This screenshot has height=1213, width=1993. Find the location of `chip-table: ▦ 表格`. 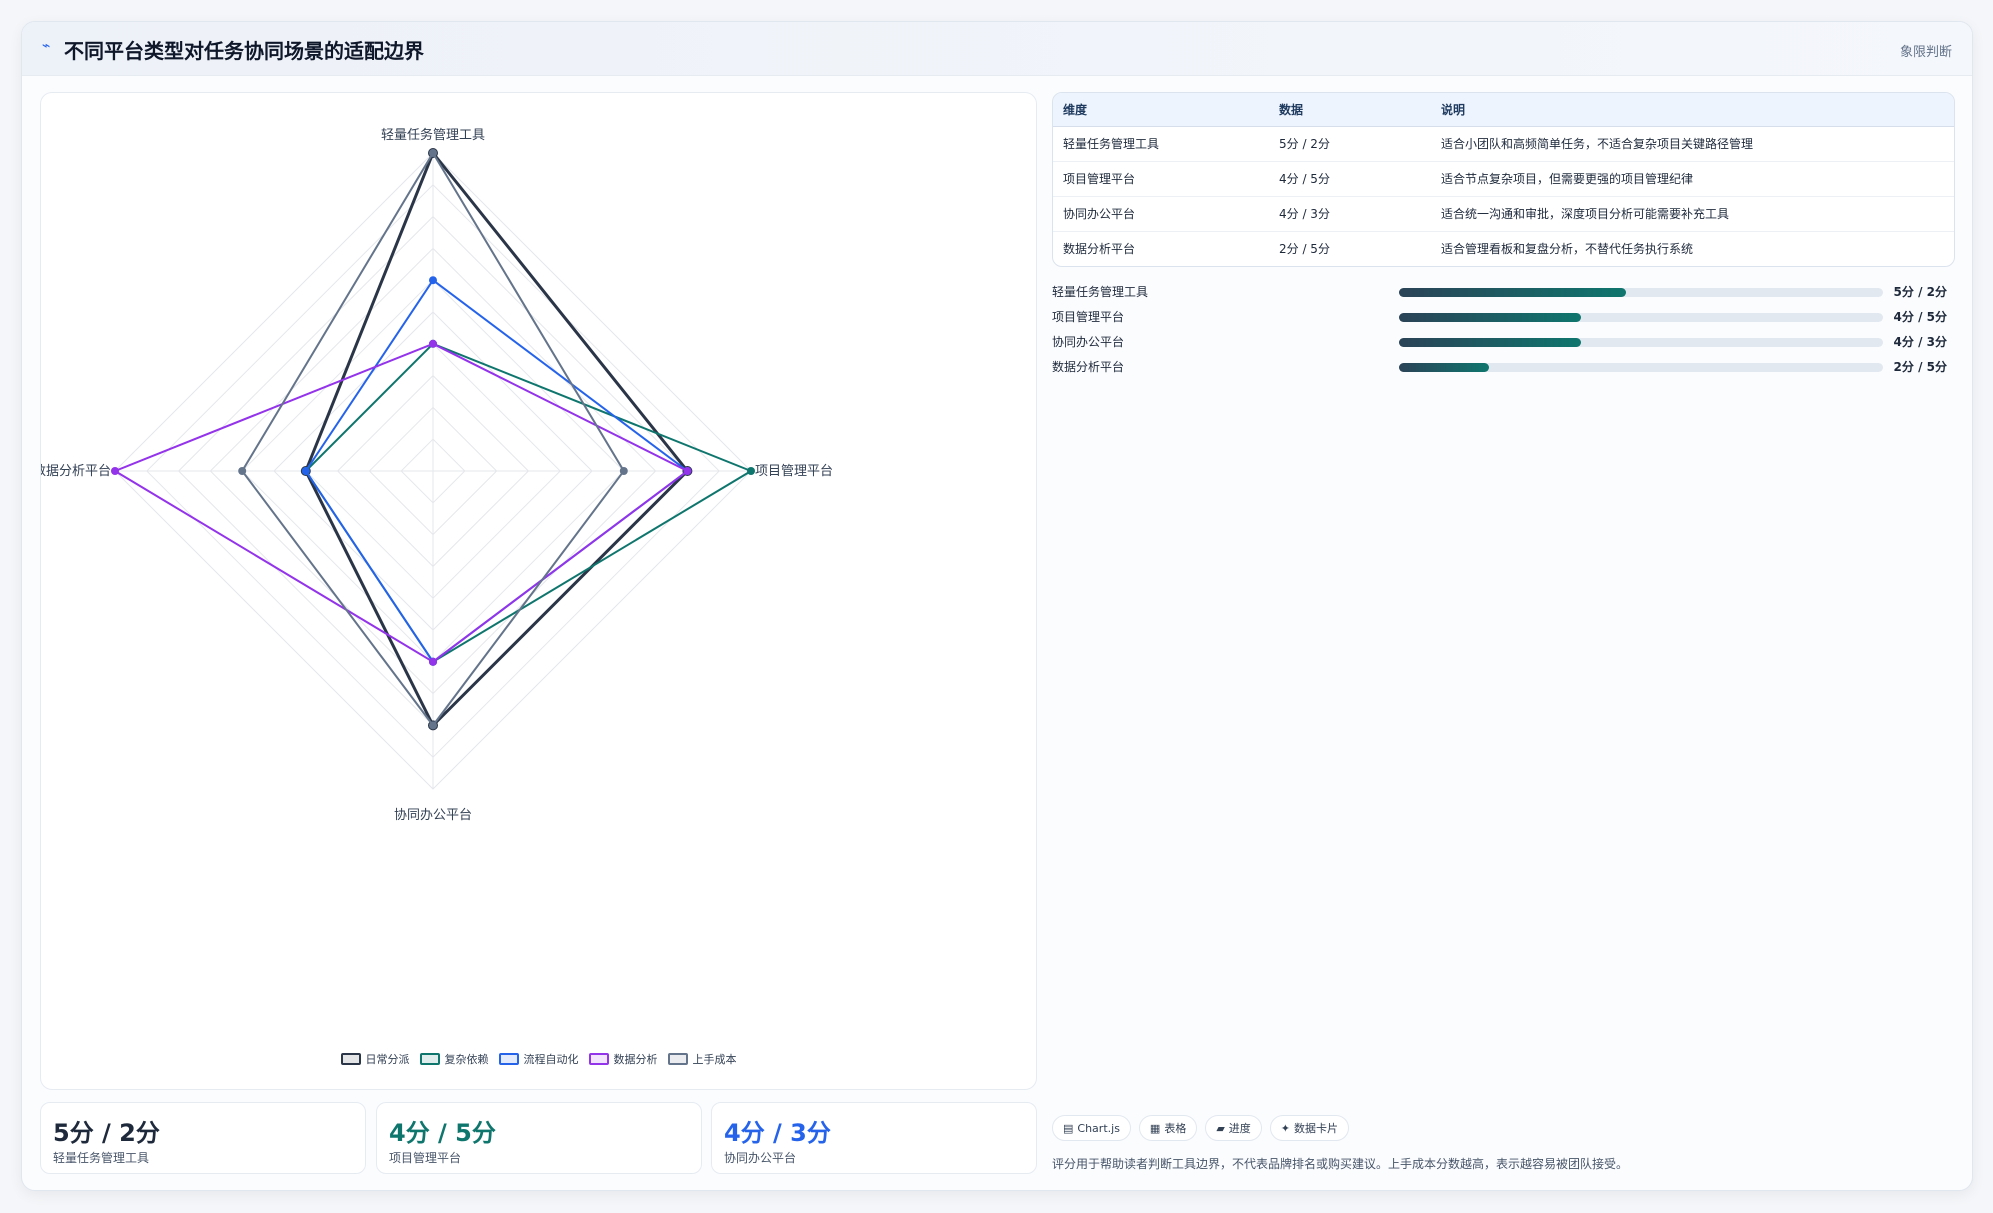

chip-table: ▦ 表格 is located at coordinates (1168, 1128).